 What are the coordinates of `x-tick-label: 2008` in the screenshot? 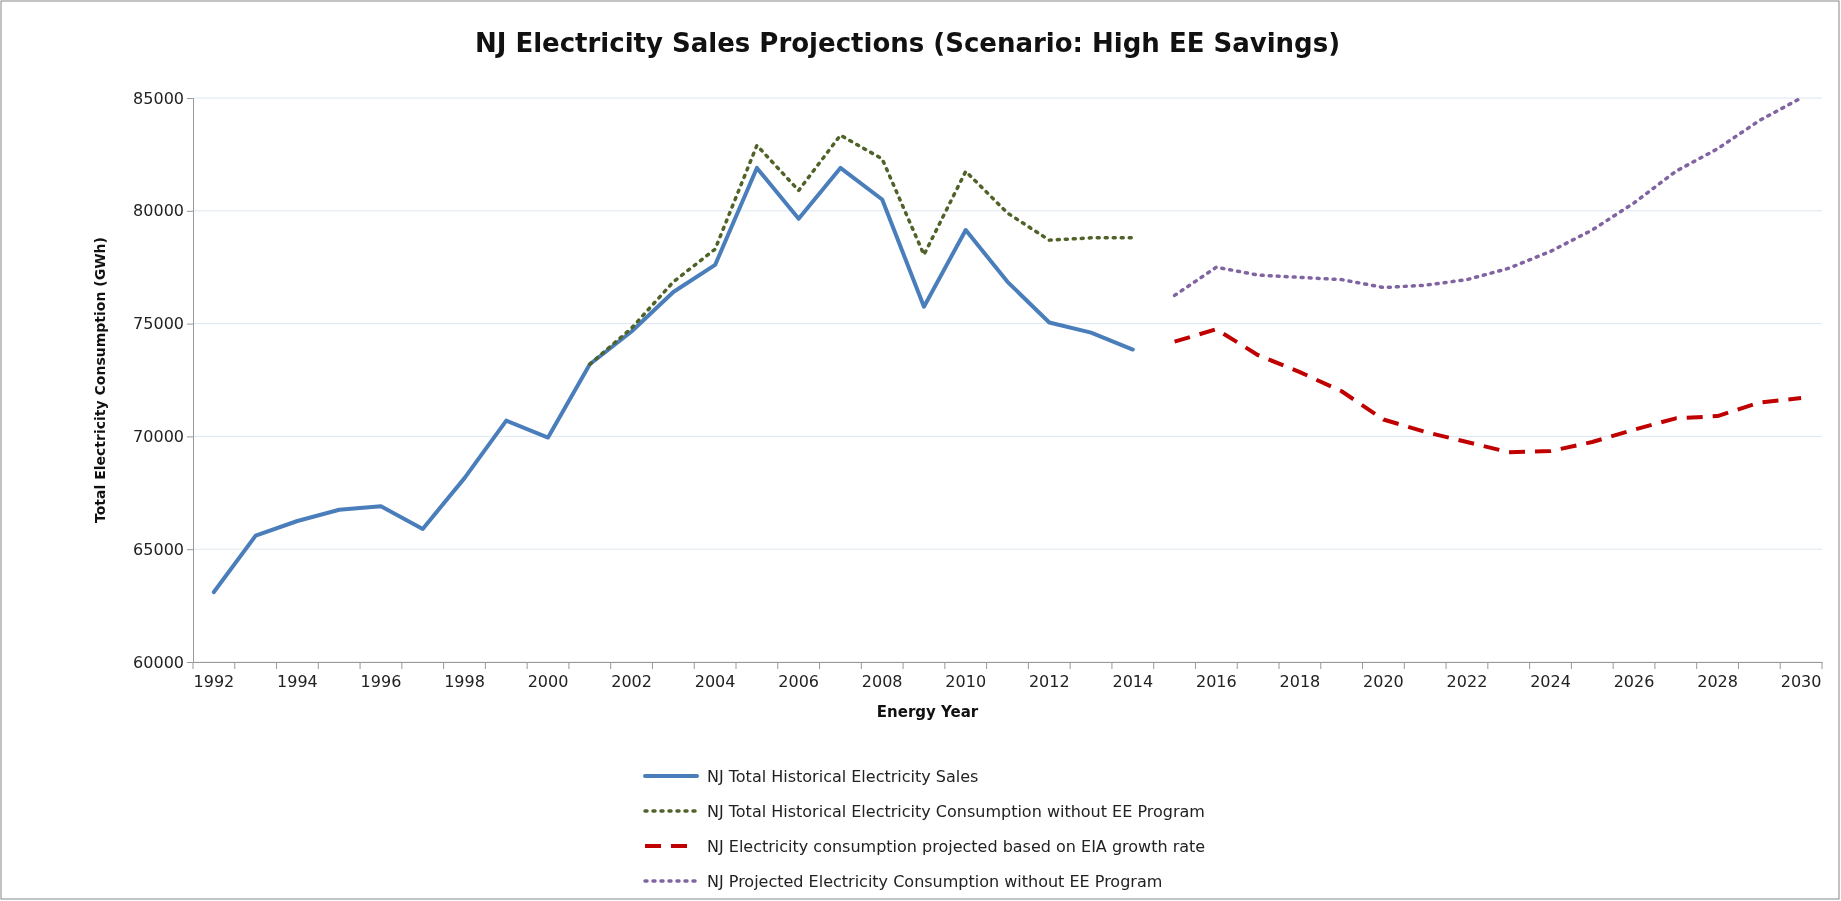 It's located at (882, 682).